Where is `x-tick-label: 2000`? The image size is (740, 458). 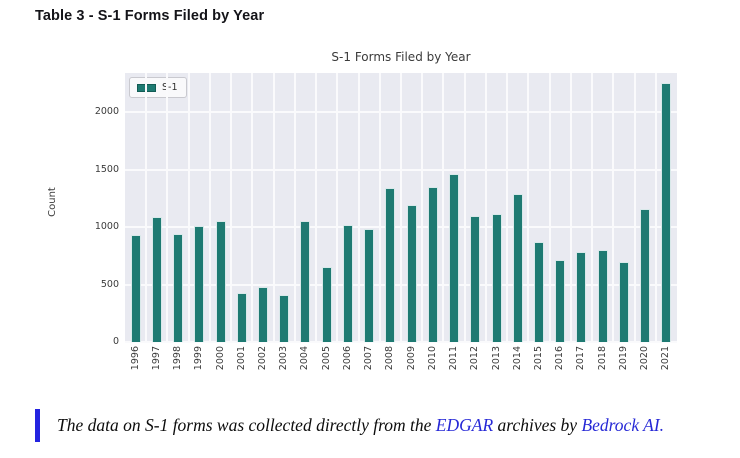
x-tick-label: 2000 is located at coordinates (220, 358).